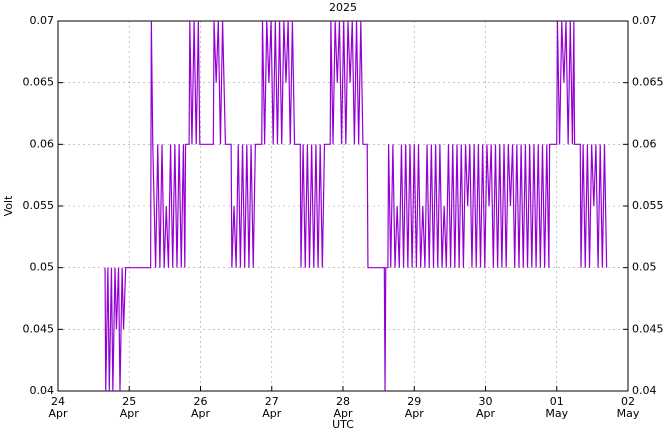 The width and height of the screenshot is (665, 432). I want to click on x-tick-label: 26 Apr, so click(201, 407).